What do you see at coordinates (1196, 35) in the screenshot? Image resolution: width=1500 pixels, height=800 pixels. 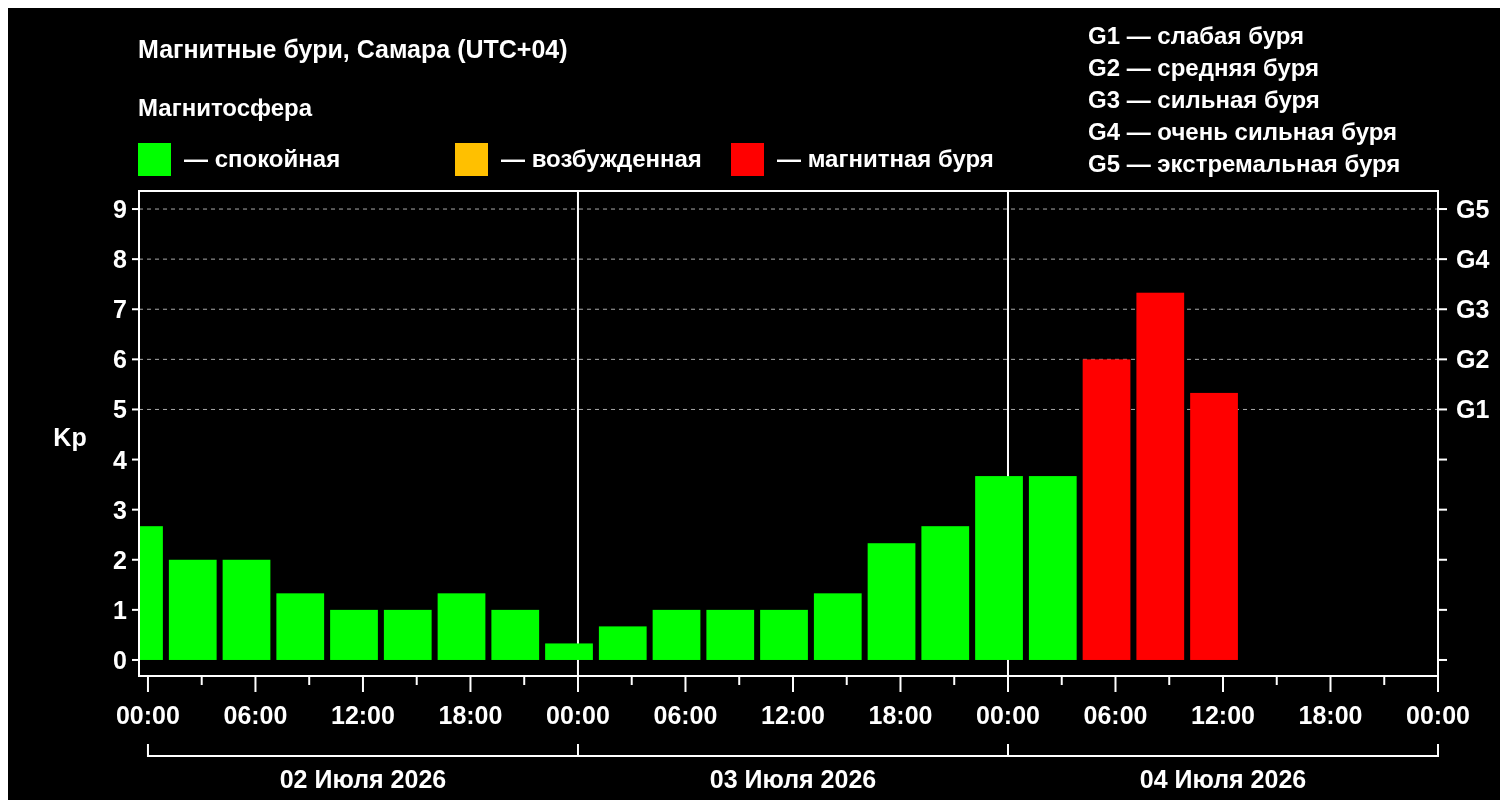 I see `text: G1 — слабая буря` at bounding box center [1196, 35].